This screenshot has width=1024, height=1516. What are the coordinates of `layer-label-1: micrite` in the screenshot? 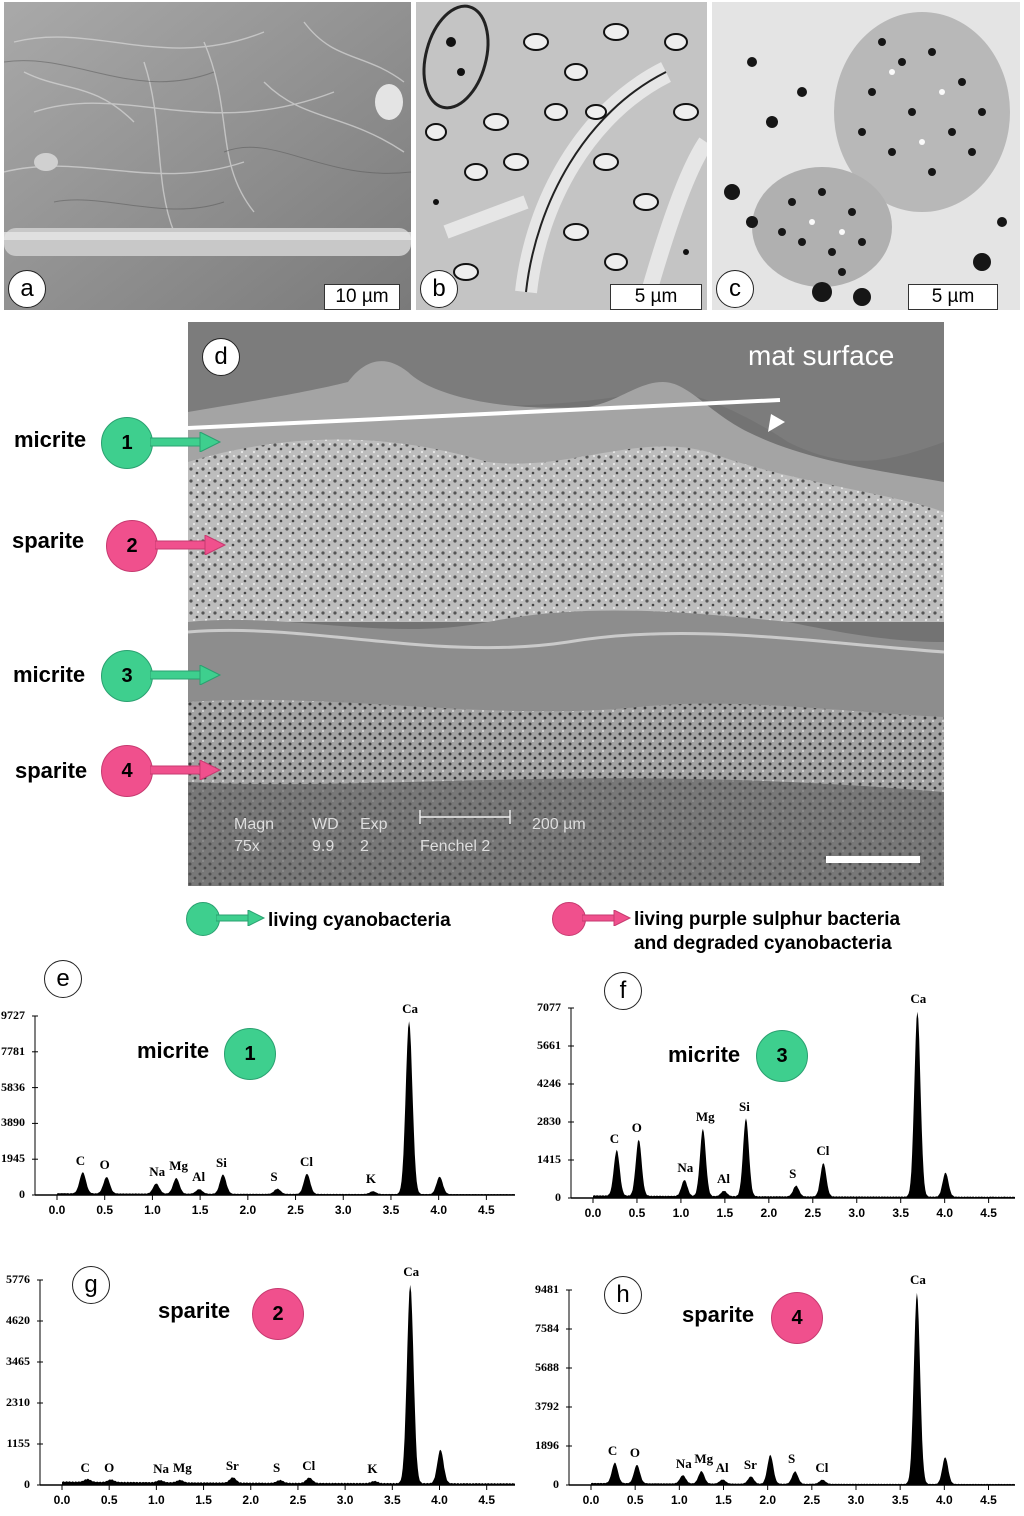 It's located at (50, 439).